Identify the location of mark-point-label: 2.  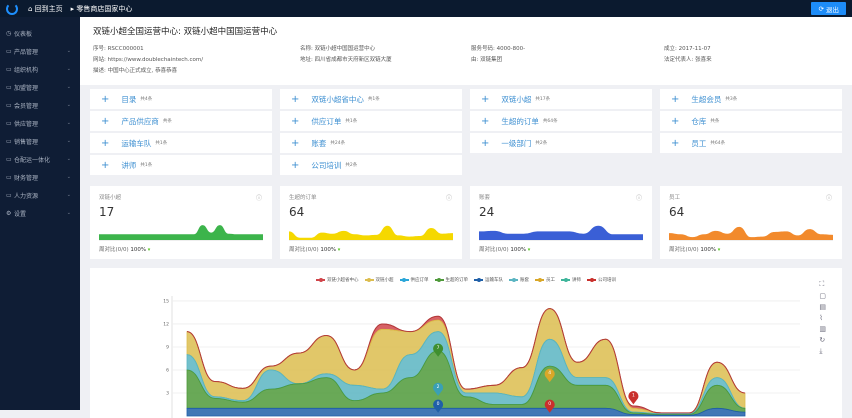
(438, 387).